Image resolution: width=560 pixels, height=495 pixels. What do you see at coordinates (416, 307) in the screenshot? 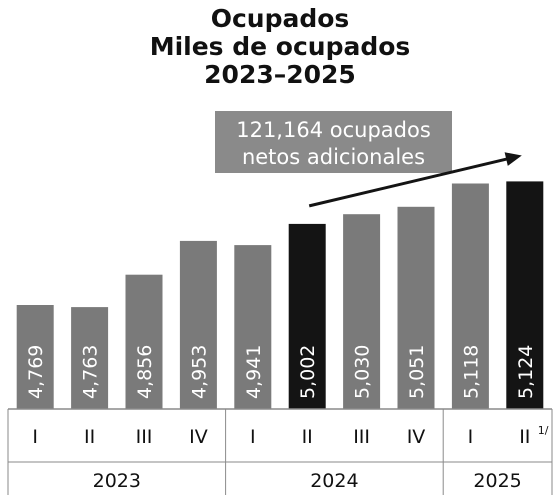
I see `bar-2024-iv` at bounding box center [416, 307].